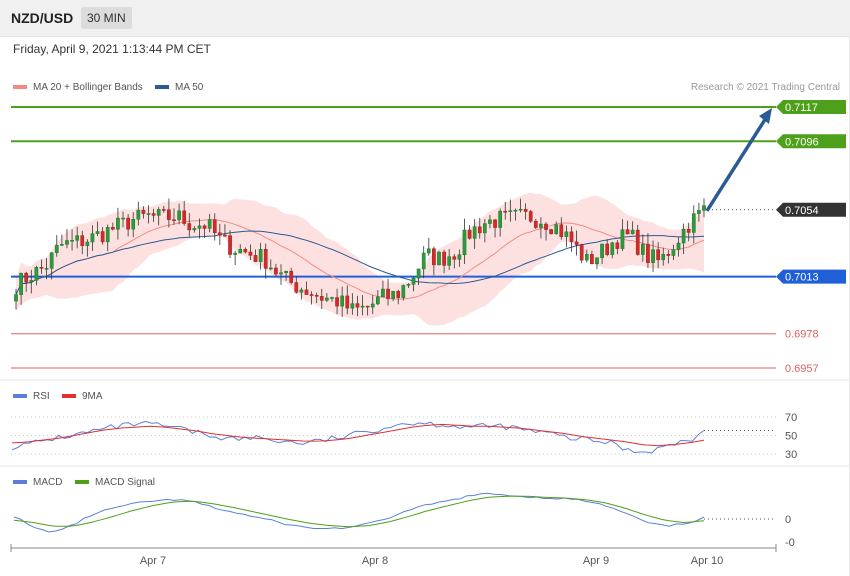 The width and height of the screenshot is (850, 576). Describe the element at coordinates (765, 87) in the screenshot. I see `copyright-text: Research © 2021 Trading Central` at that location.